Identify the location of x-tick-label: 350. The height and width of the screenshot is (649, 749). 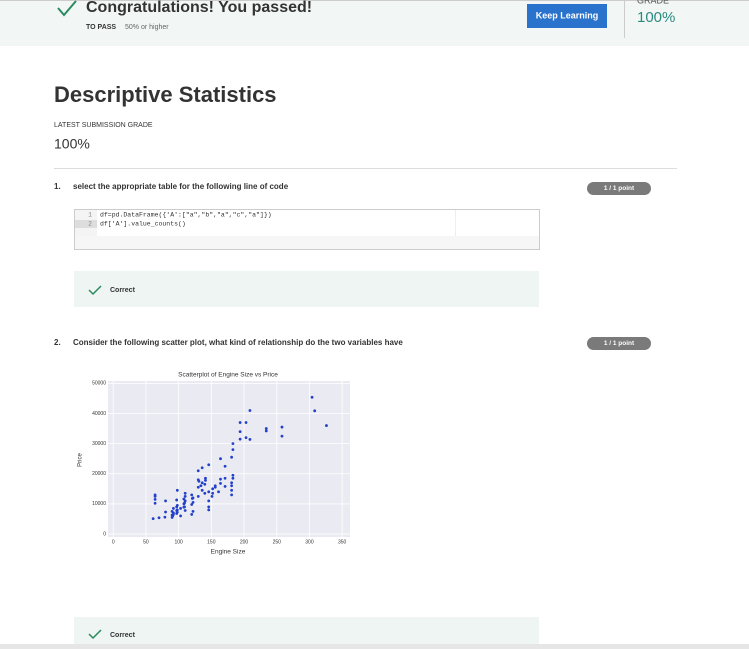
(342, 542).